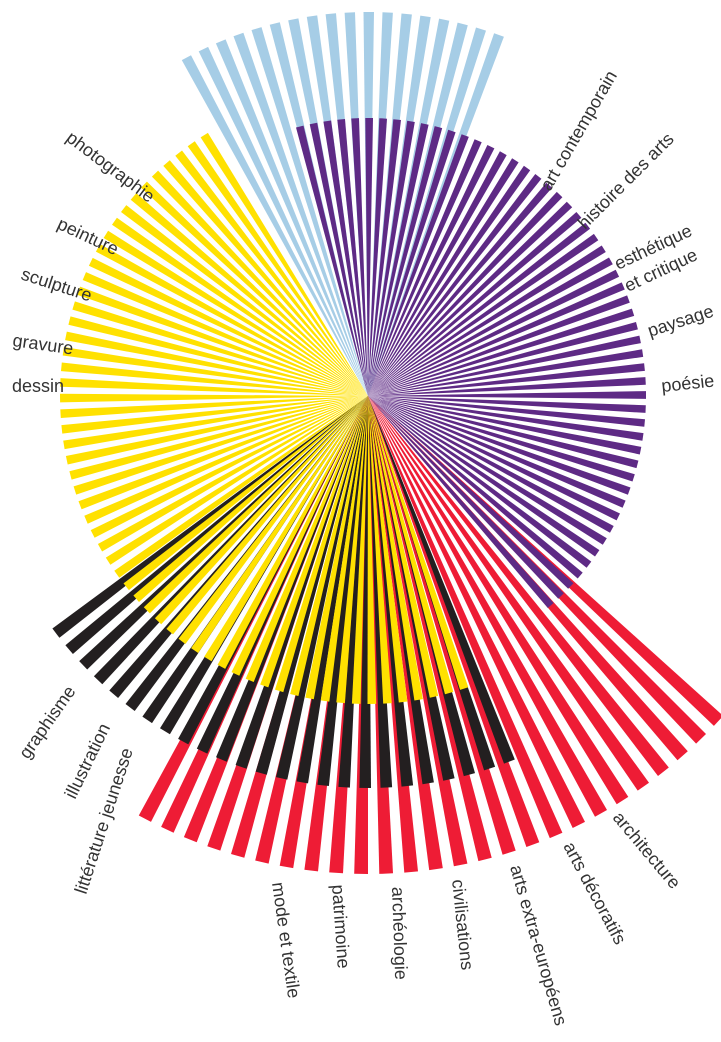 The height and width of the screenshot is (1042, 721). Describe the element at coordinates (680, 321) in the screenshot. I see `label-paysage: paysage` at that location.